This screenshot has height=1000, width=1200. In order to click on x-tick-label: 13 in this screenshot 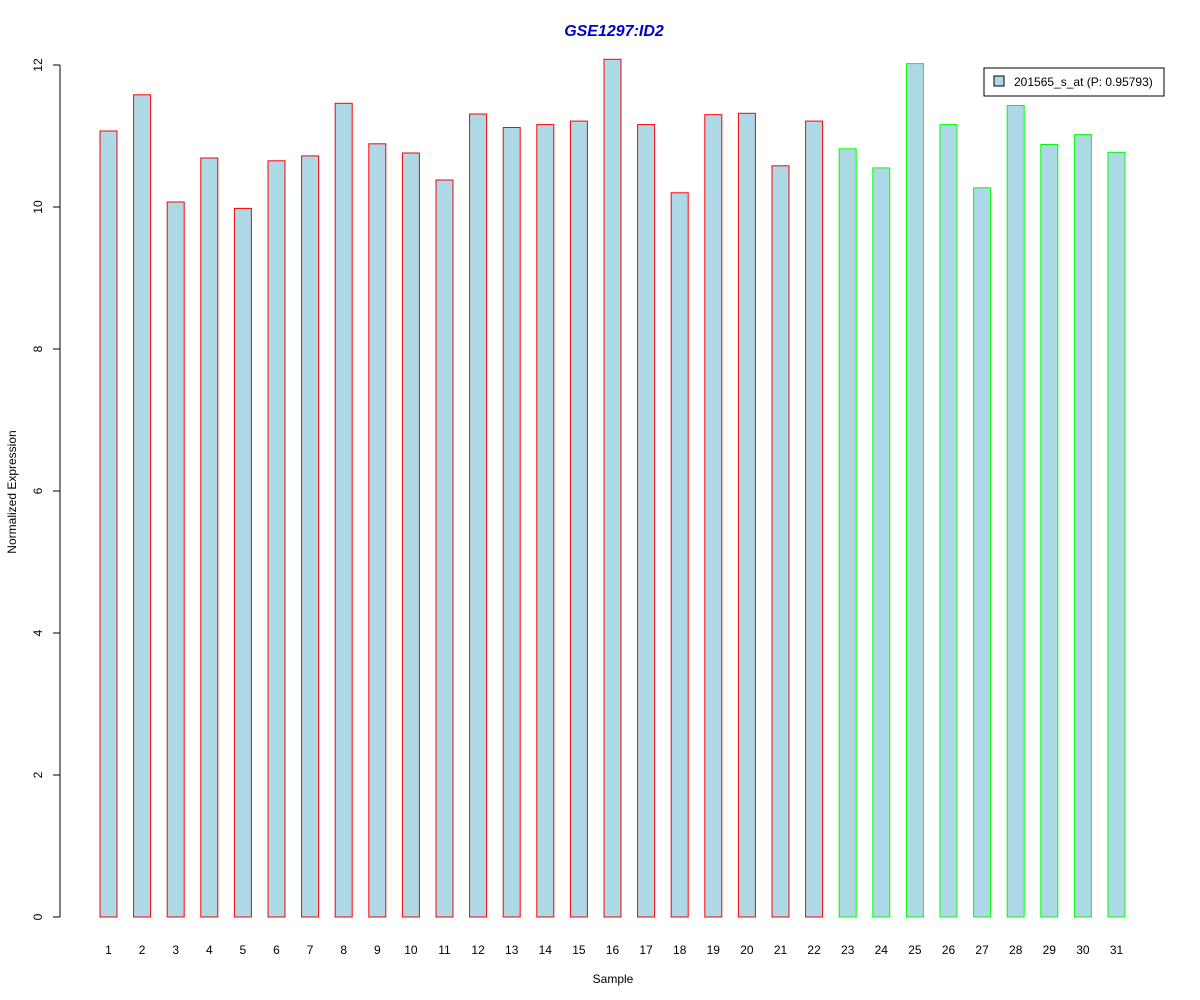, I will do `click(512, 950)`.